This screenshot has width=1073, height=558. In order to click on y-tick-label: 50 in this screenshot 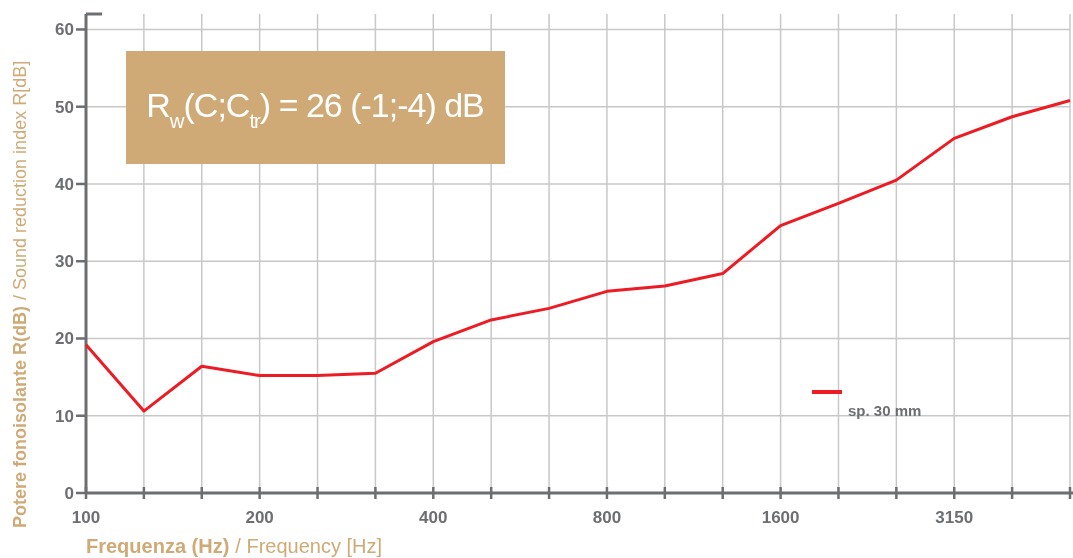, I will do `click(64, 107)`.